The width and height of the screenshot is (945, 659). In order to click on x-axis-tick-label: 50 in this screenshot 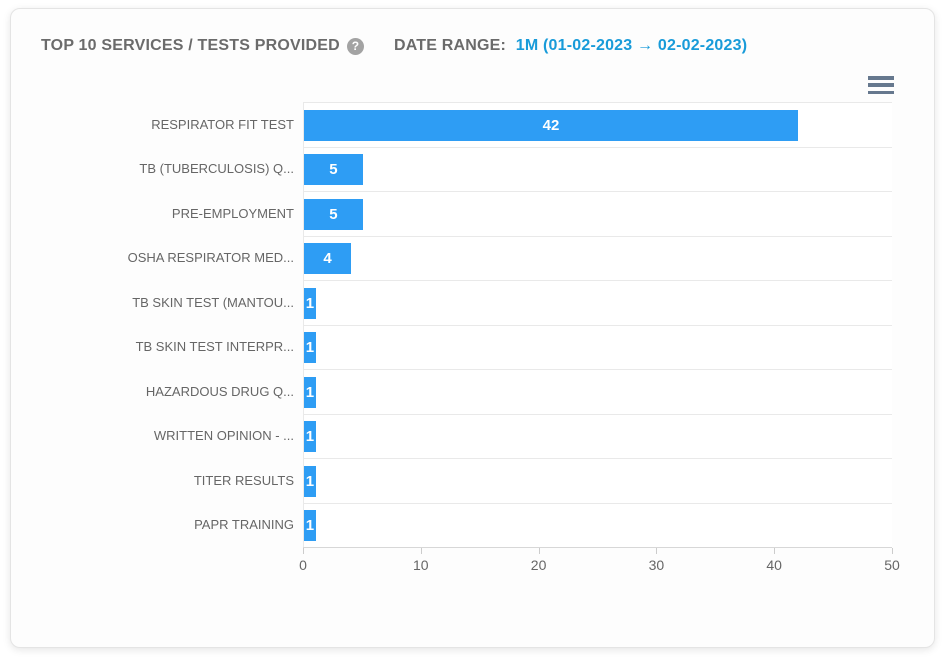, I will do `click(892, 565)`.